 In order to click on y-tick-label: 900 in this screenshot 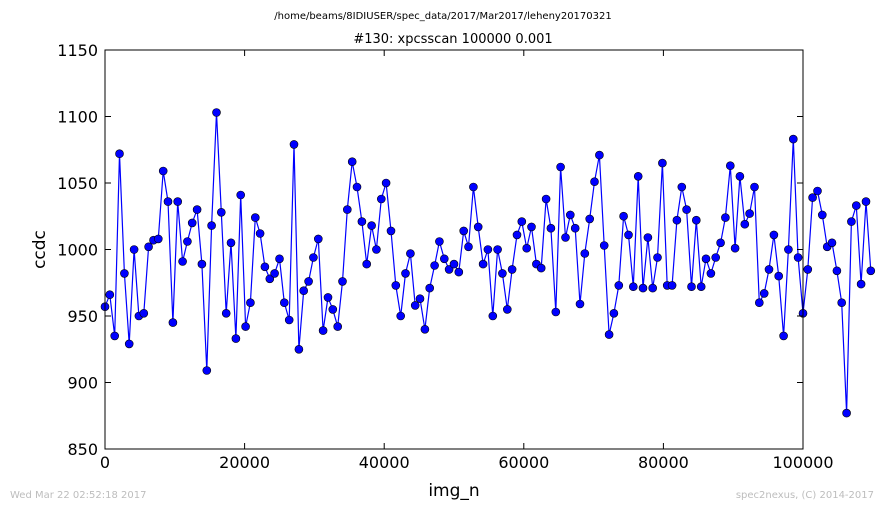, I will do `click(82, 383)`.